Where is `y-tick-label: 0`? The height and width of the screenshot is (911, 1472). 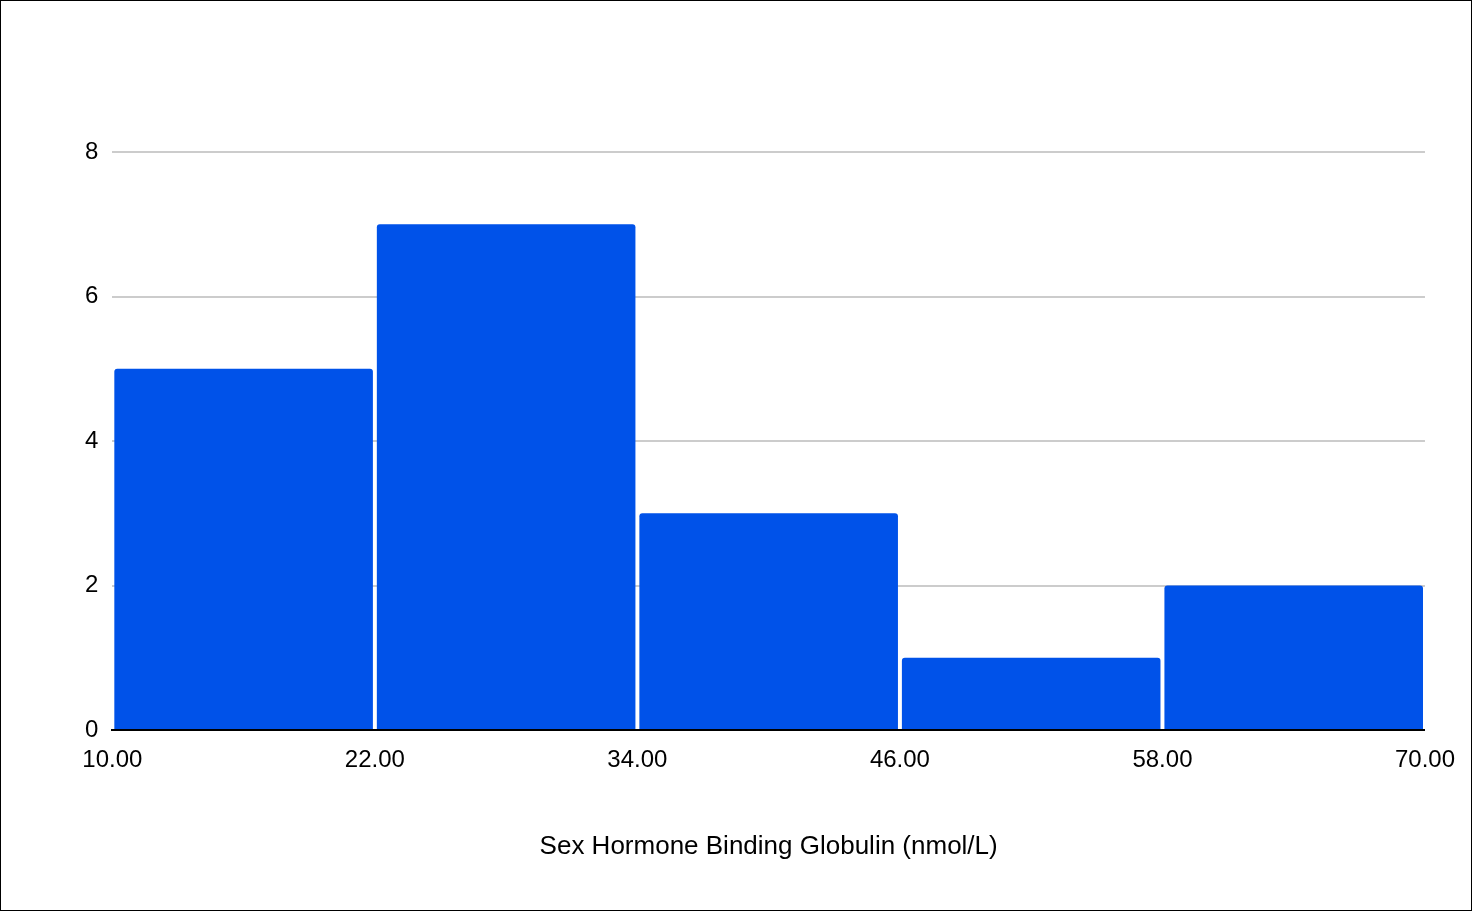
y-tick-label: 0 is located at coordinates (91, 728).